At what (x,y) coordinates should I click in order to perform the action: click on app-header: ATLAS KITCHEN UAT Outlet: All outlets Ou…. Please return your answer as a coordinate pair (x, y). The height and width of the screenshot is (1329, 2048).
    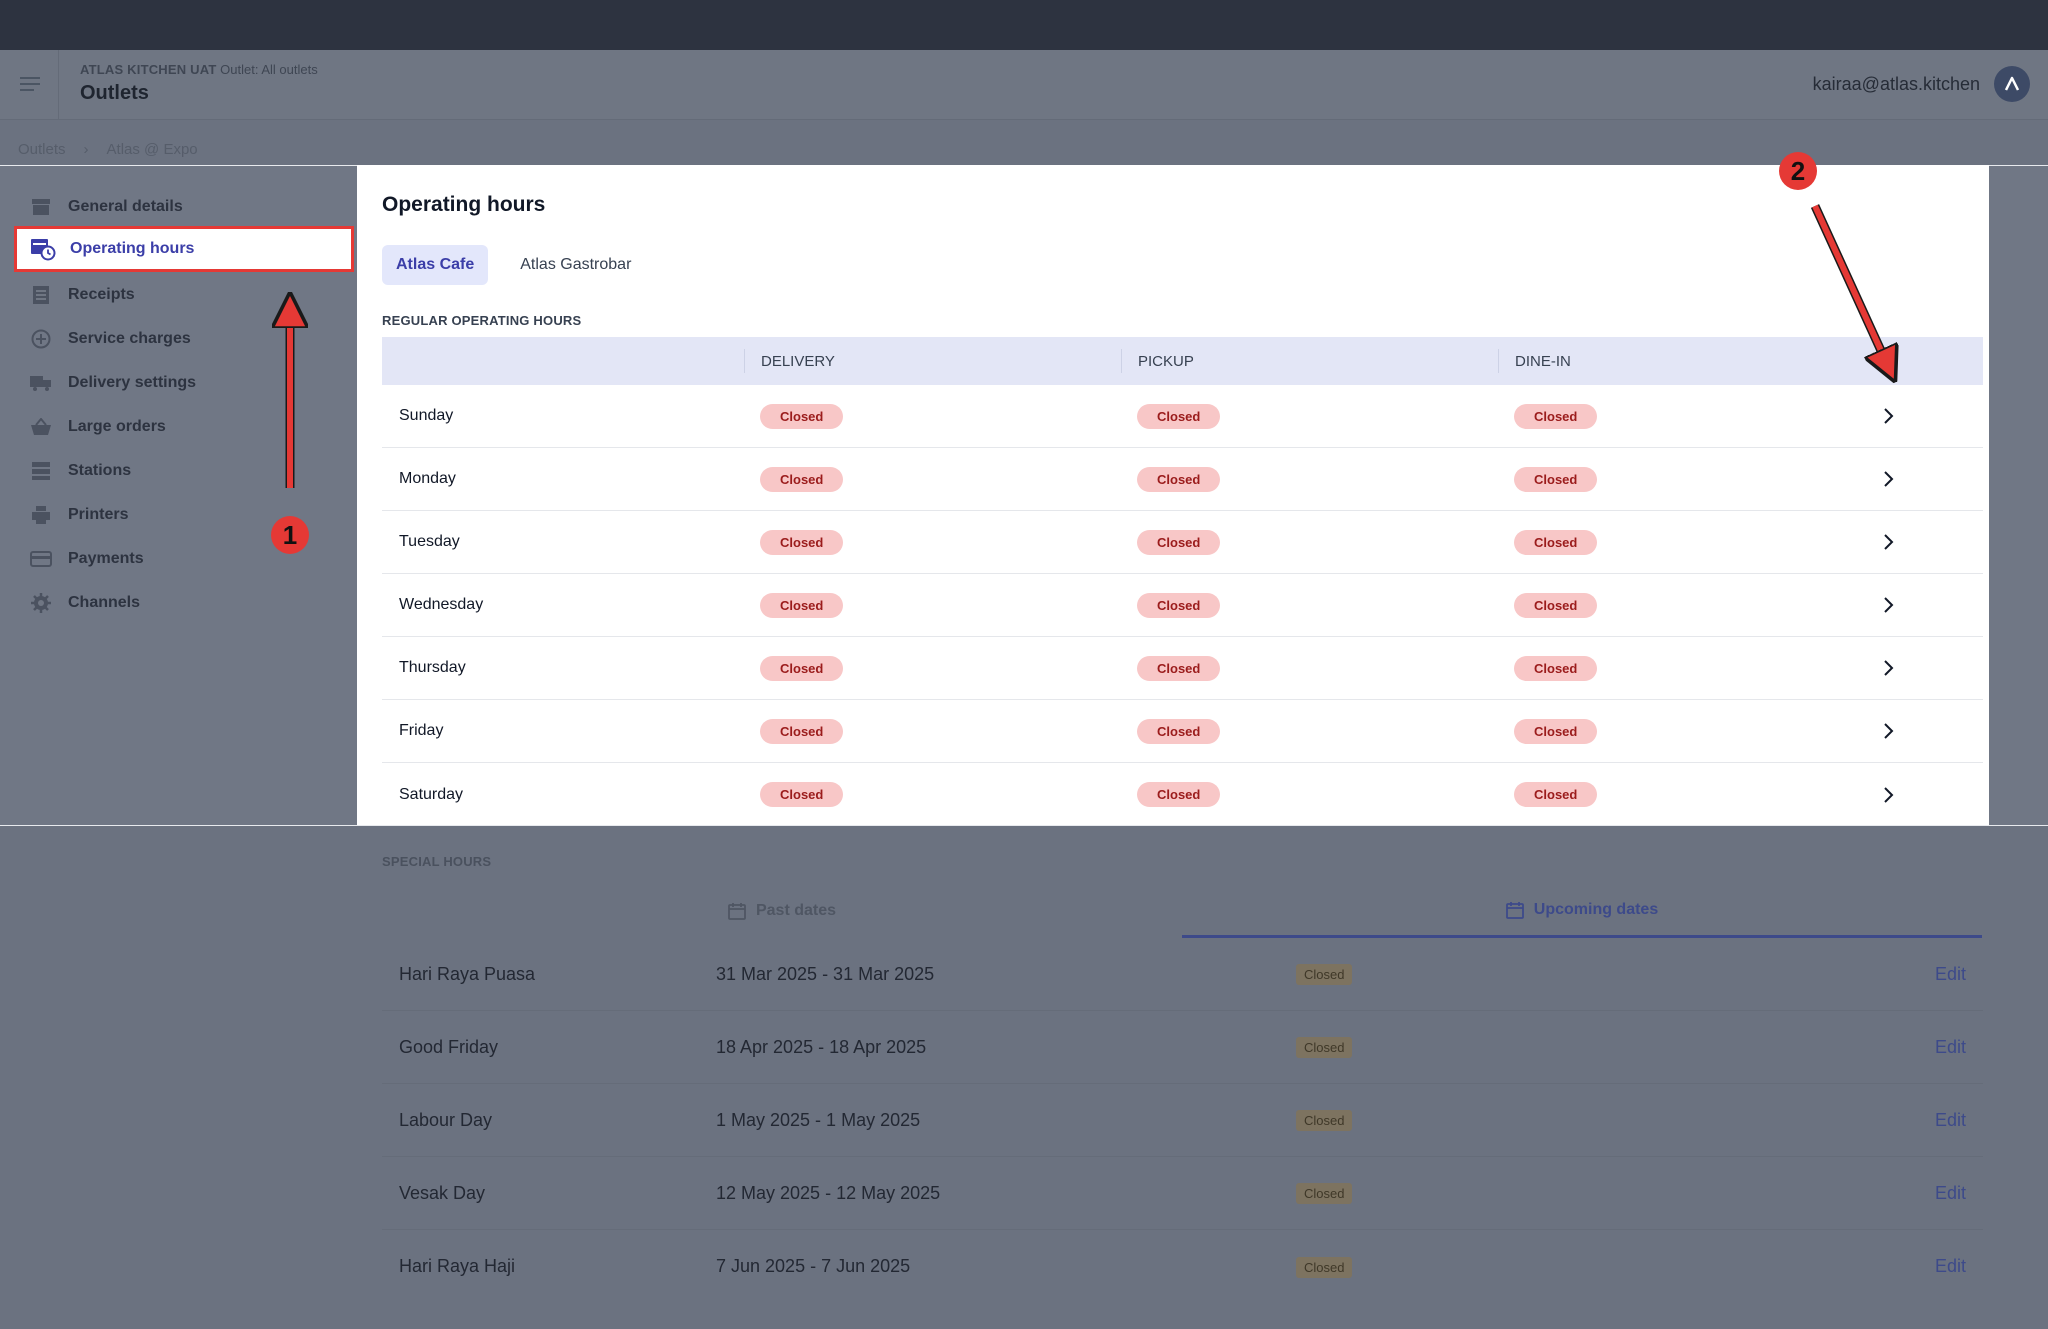
    Looking at the image, I should click on (1024, 85).